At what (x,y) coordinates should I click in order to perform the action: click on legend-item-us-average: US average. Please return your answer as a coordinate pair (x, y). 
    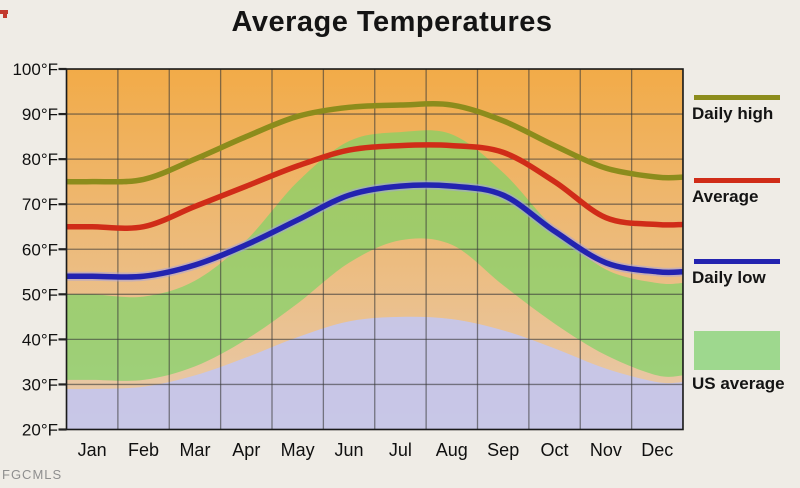
    Looking at the image, I should click on (744, 362).